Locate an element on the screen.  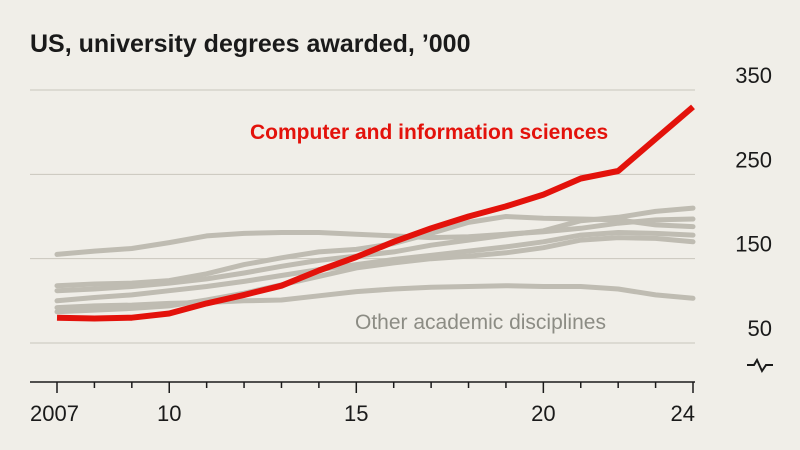
x-tick-label-2007: 2007 is located at coordinates (54, 413).